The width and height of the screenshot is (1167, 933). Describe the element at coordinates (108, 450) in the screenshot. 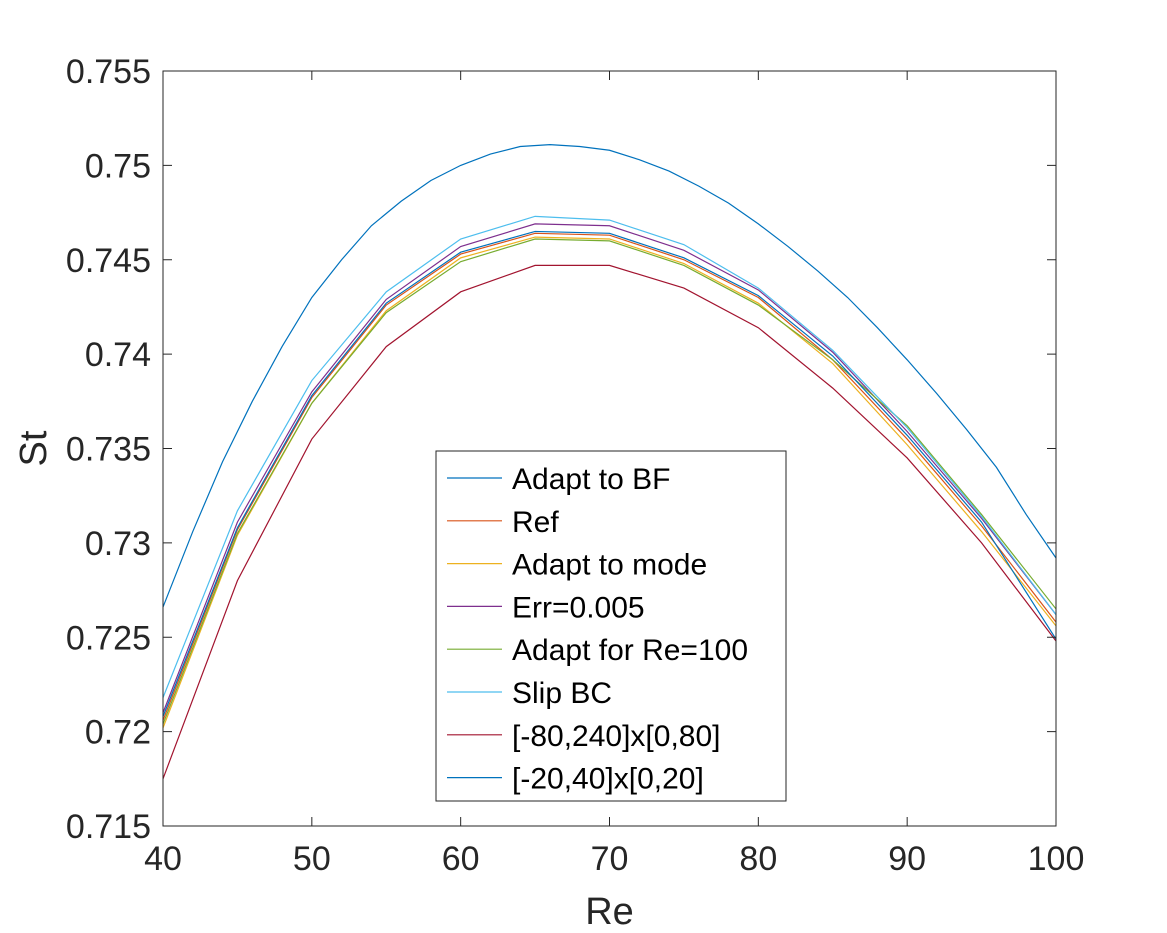

I see `y-tick-label: 0.735` at that location.